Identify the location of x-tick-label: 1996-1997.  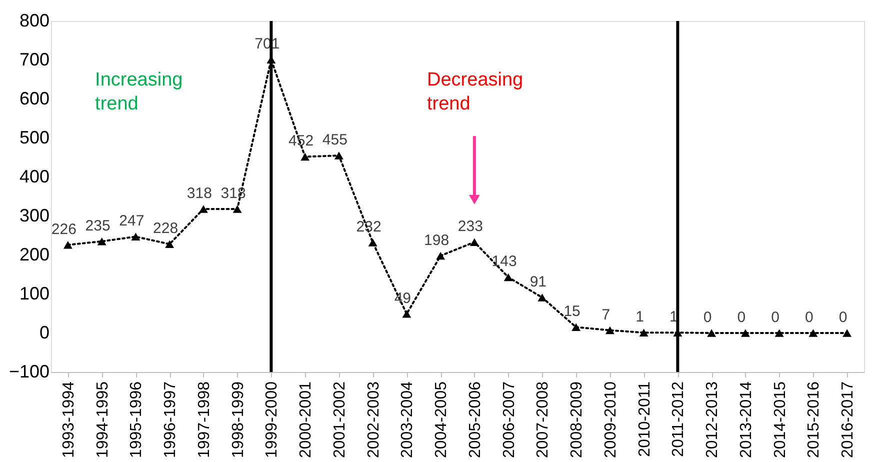
(171, 419).